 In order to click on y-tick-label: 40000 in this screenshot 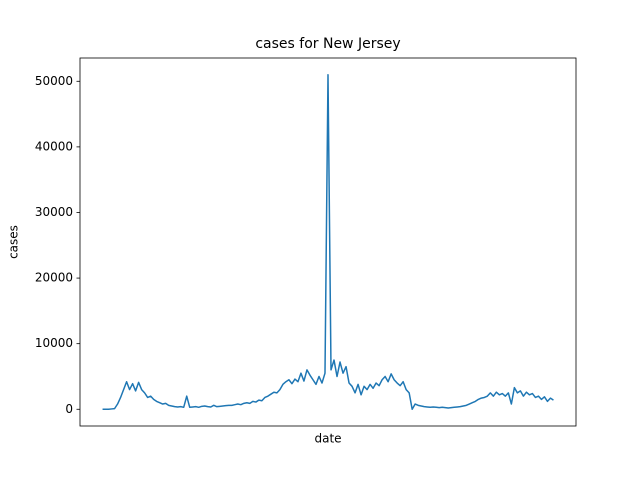, I will do `click(54, 146)`.